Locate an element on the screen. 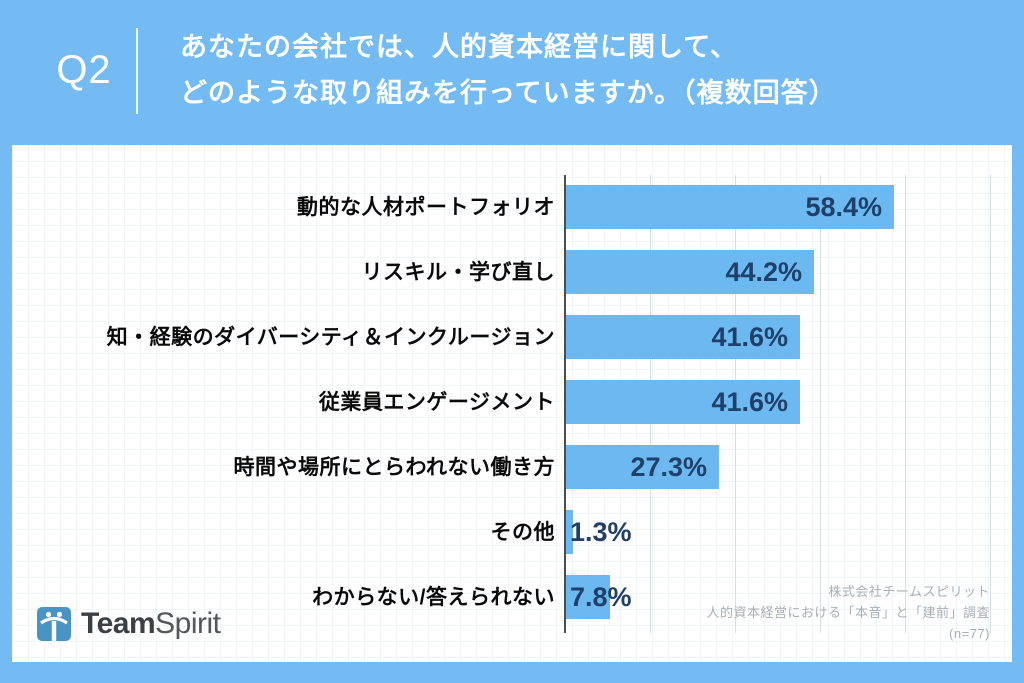 This screenshot has height=683, width=1024. category-label: その他 is located at coordinates (522, 532).